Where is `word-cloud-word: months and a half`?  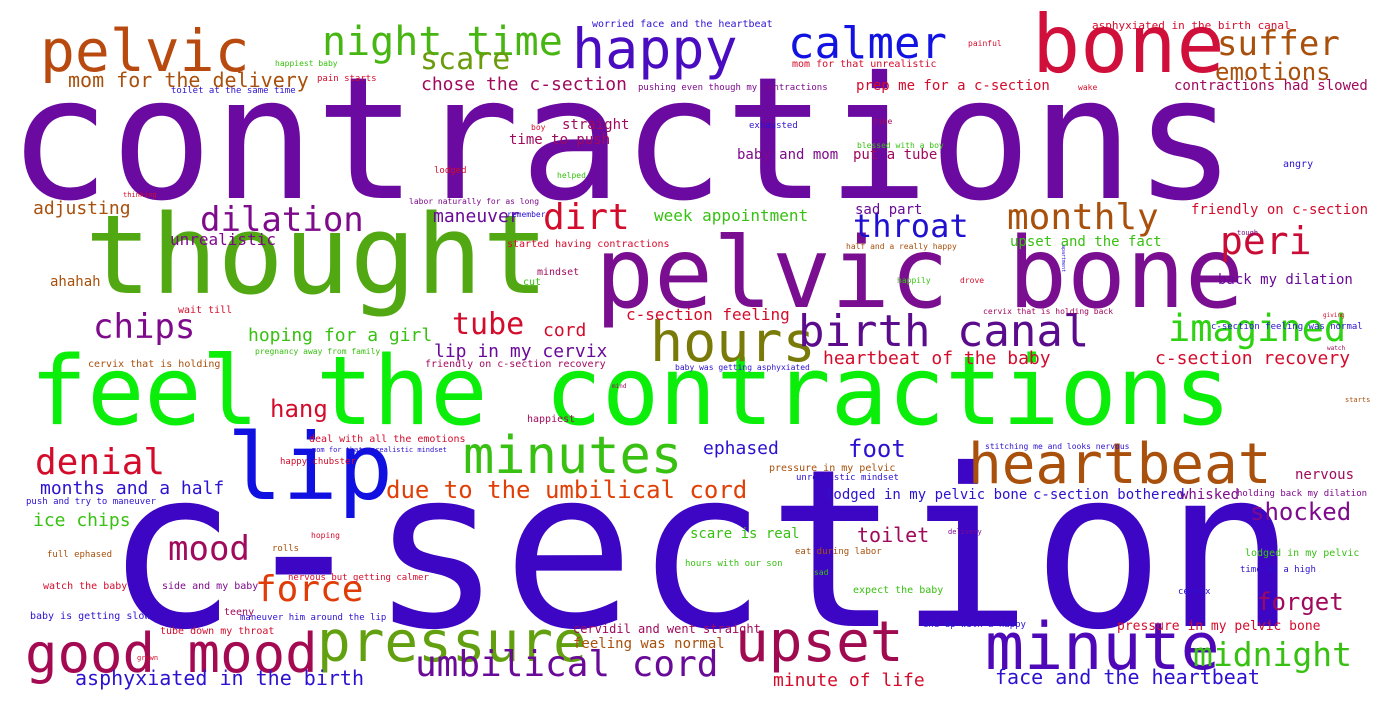
word-cloud-word: months and a half is located at coordinates (132, 488).